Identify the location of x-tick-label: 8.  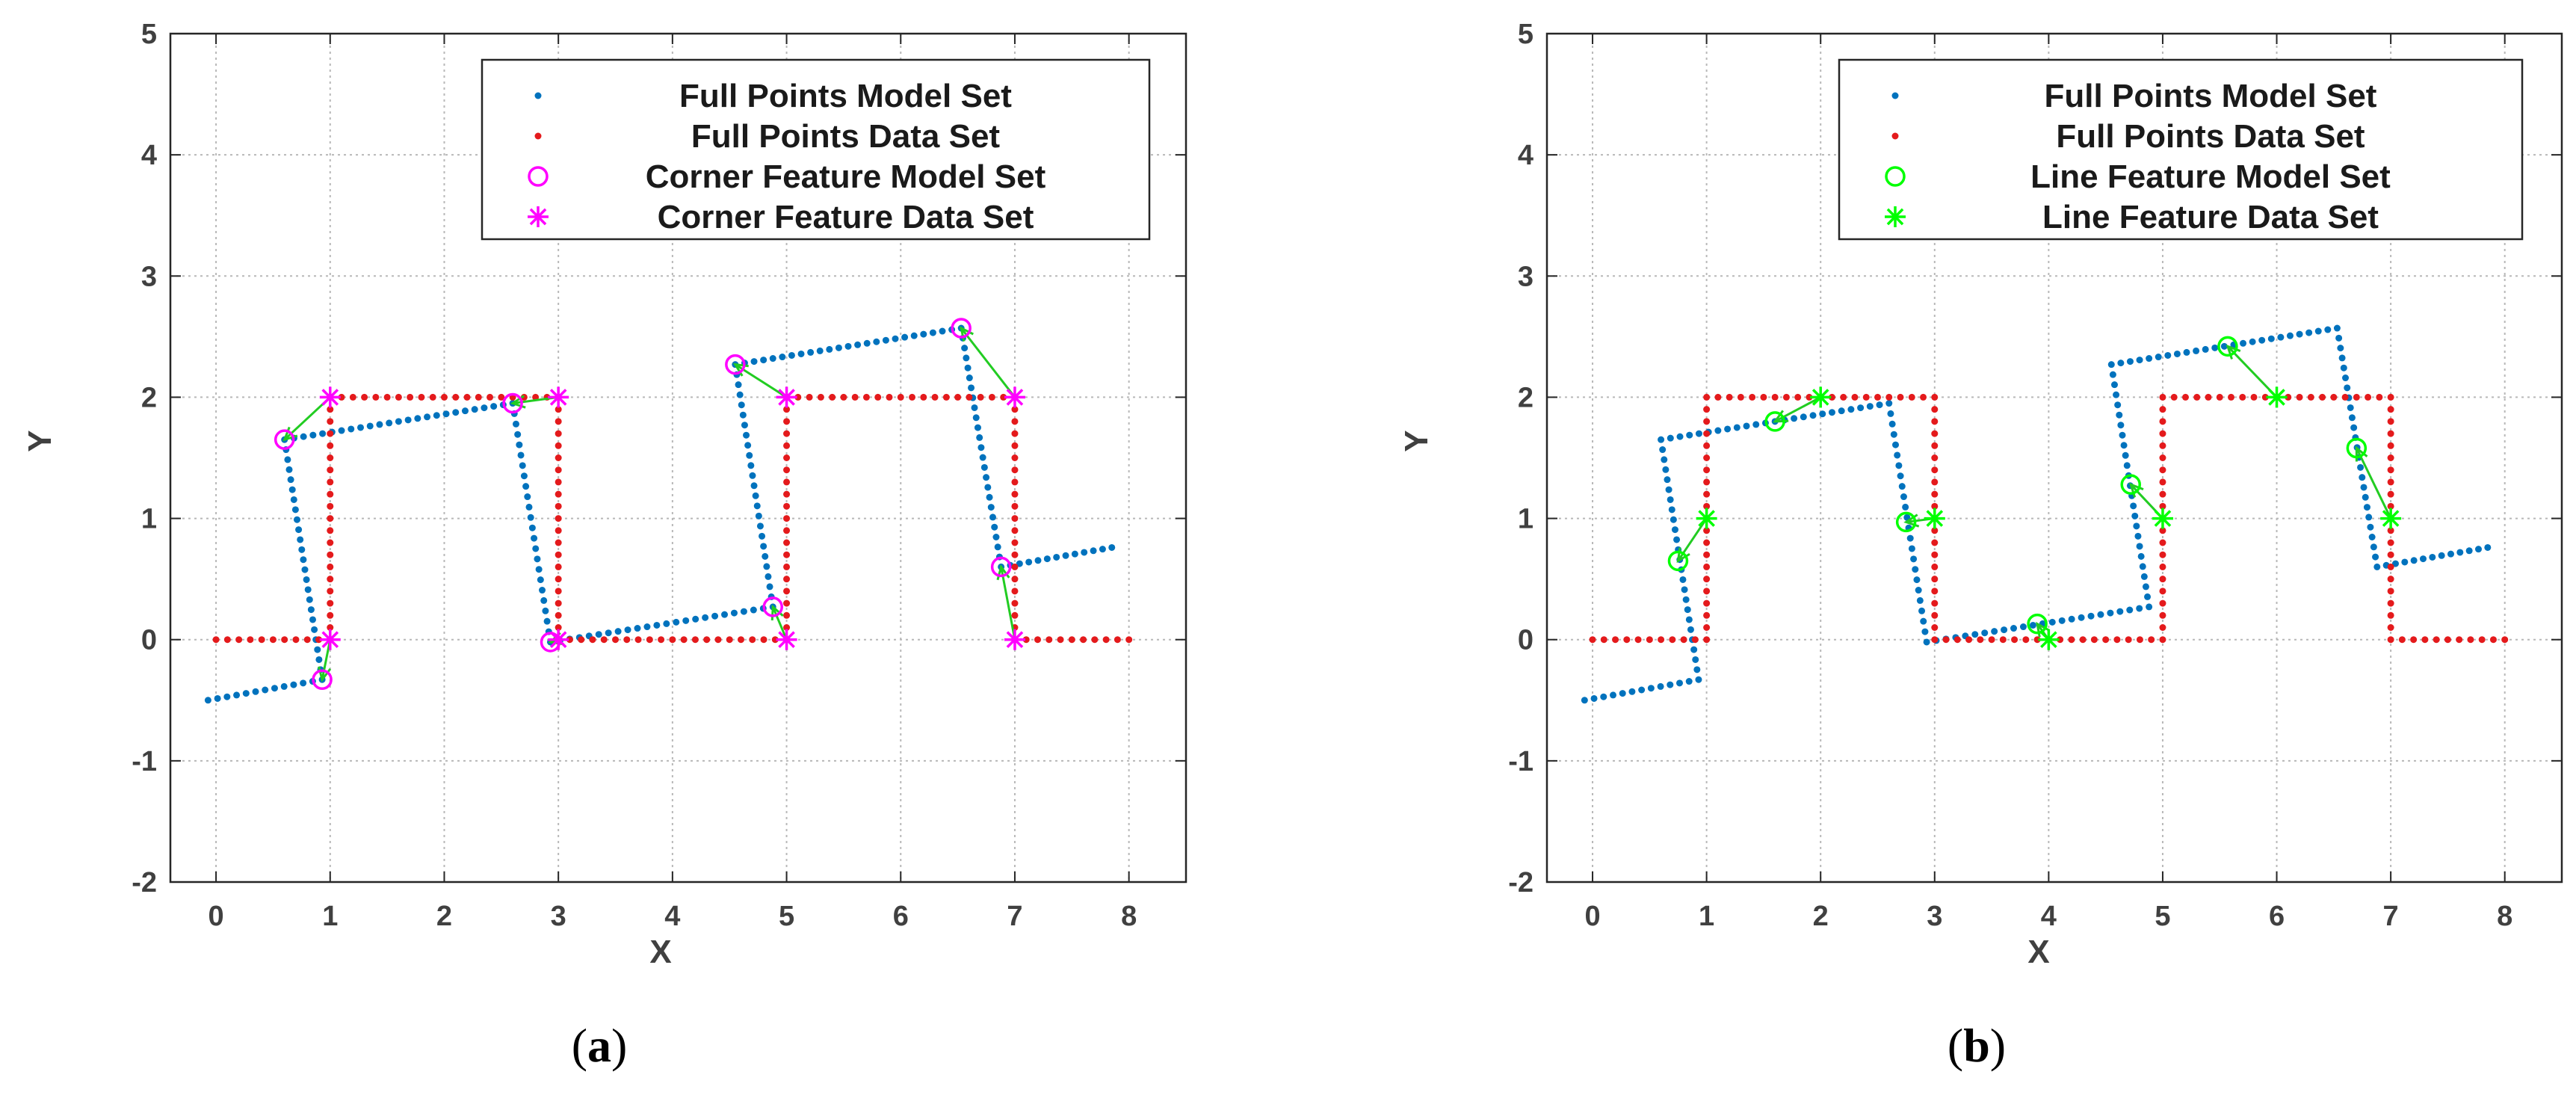
(1129, 917).